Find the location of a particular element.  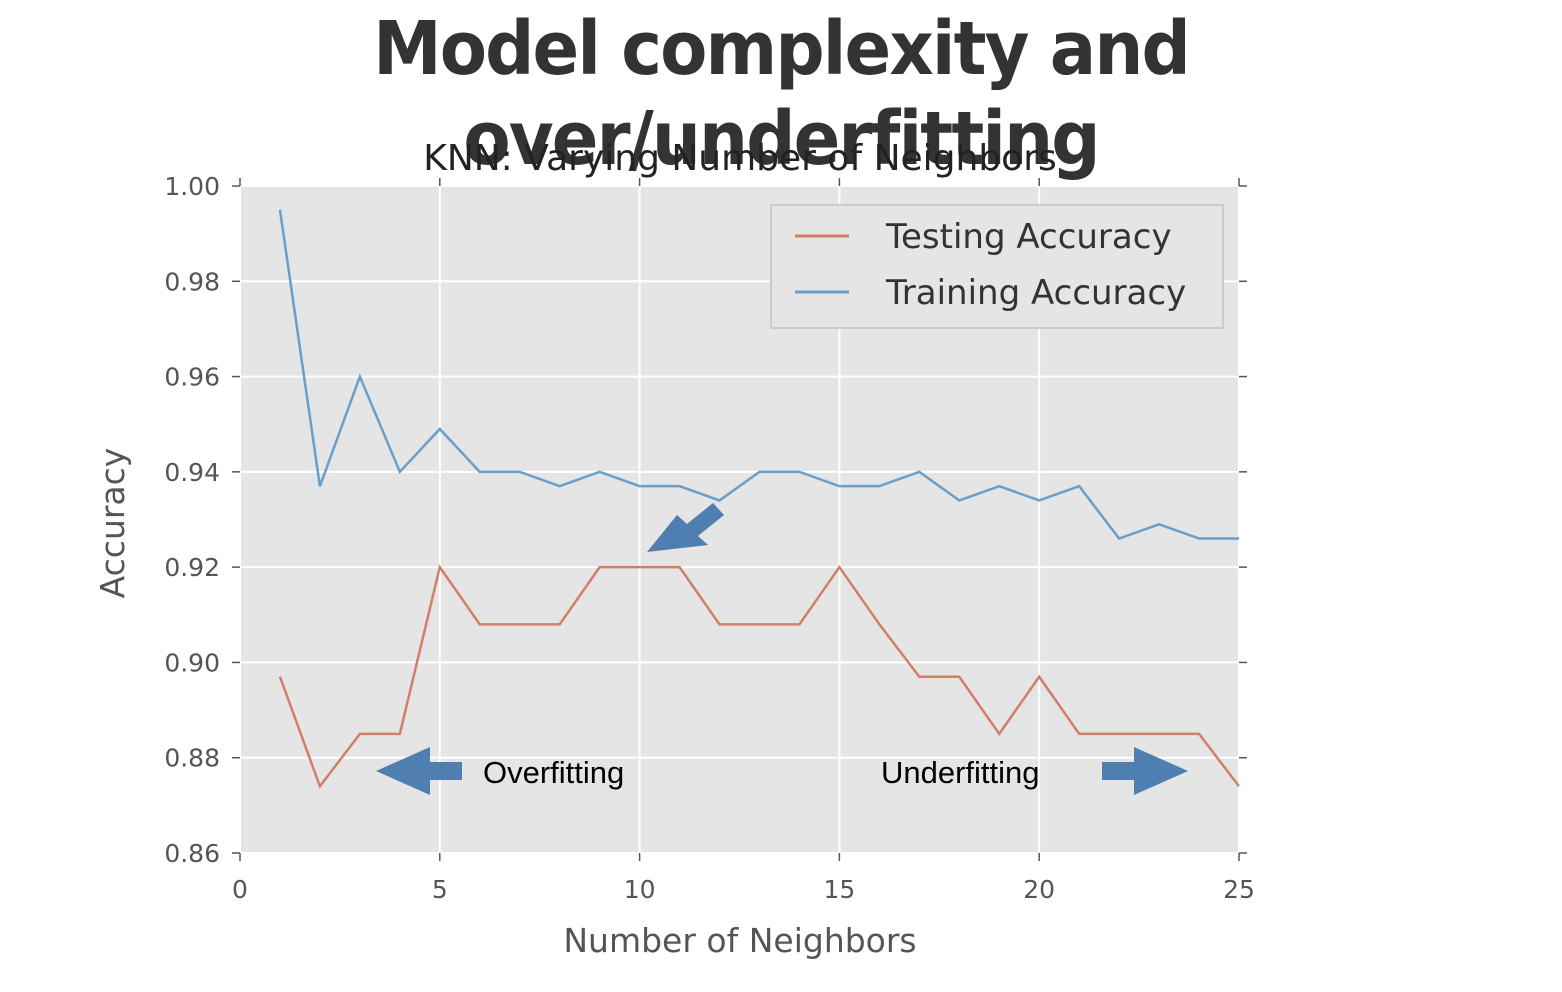

chart-title: KNN: Varying Number of Neighbors is located at coordinates (740, 158).